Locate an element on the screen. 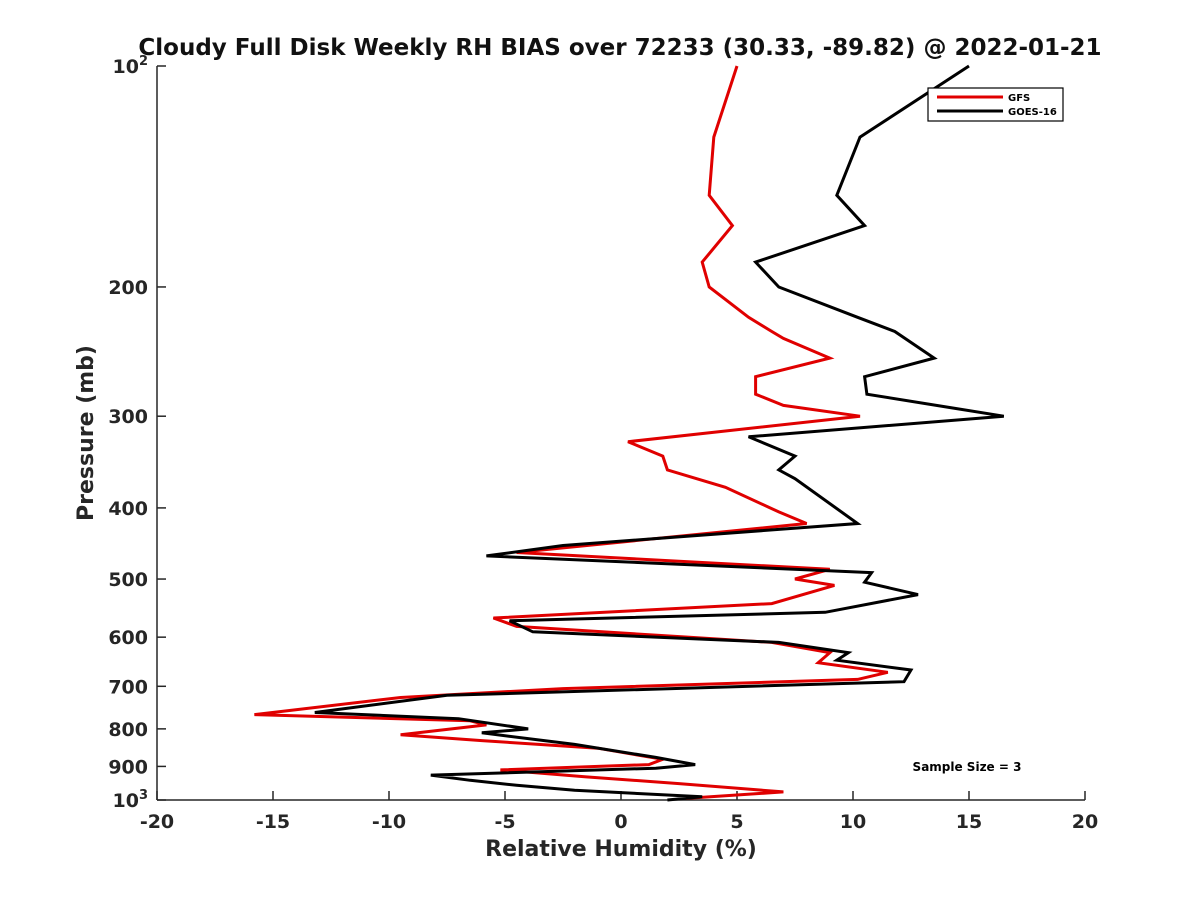 This screenshot has width=1200, height=900. x-tick-label: 20 is located at coordinates (1085, 822).